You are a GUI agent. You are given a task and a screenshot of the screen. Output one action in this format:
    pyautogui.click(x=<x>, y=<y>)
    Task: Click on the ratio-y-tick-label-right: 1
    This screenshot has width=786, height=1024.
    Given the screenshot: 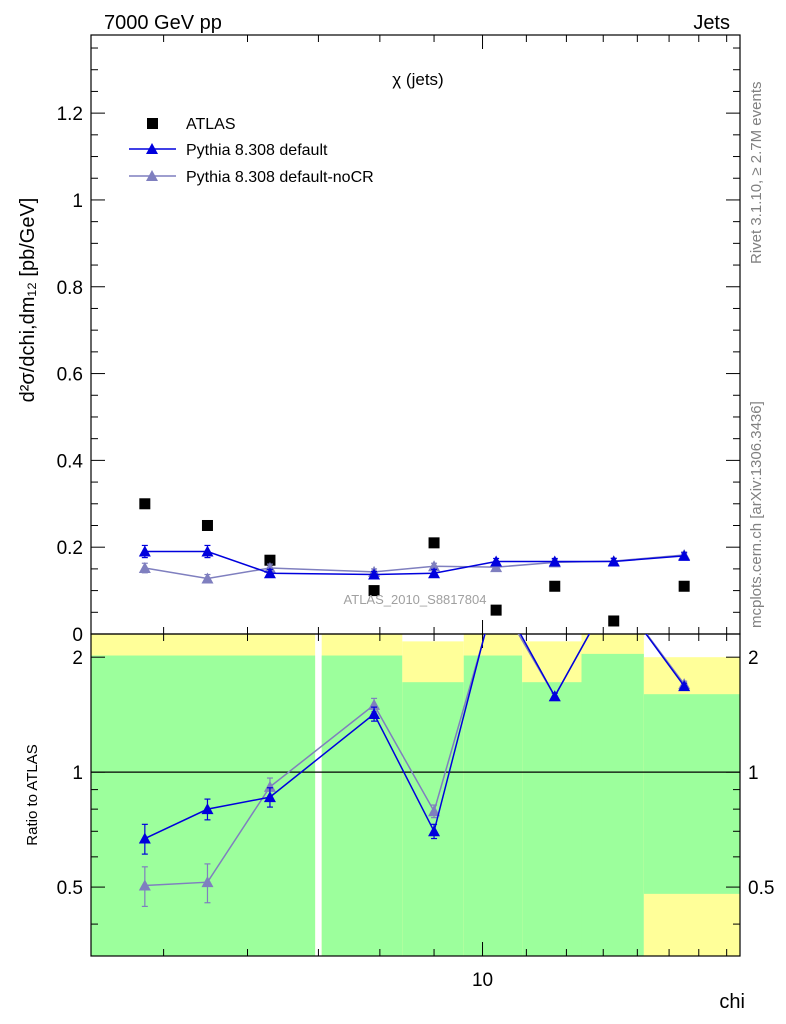 What is the action you would take?
    pyautogui.click(x=753, y=773)
    